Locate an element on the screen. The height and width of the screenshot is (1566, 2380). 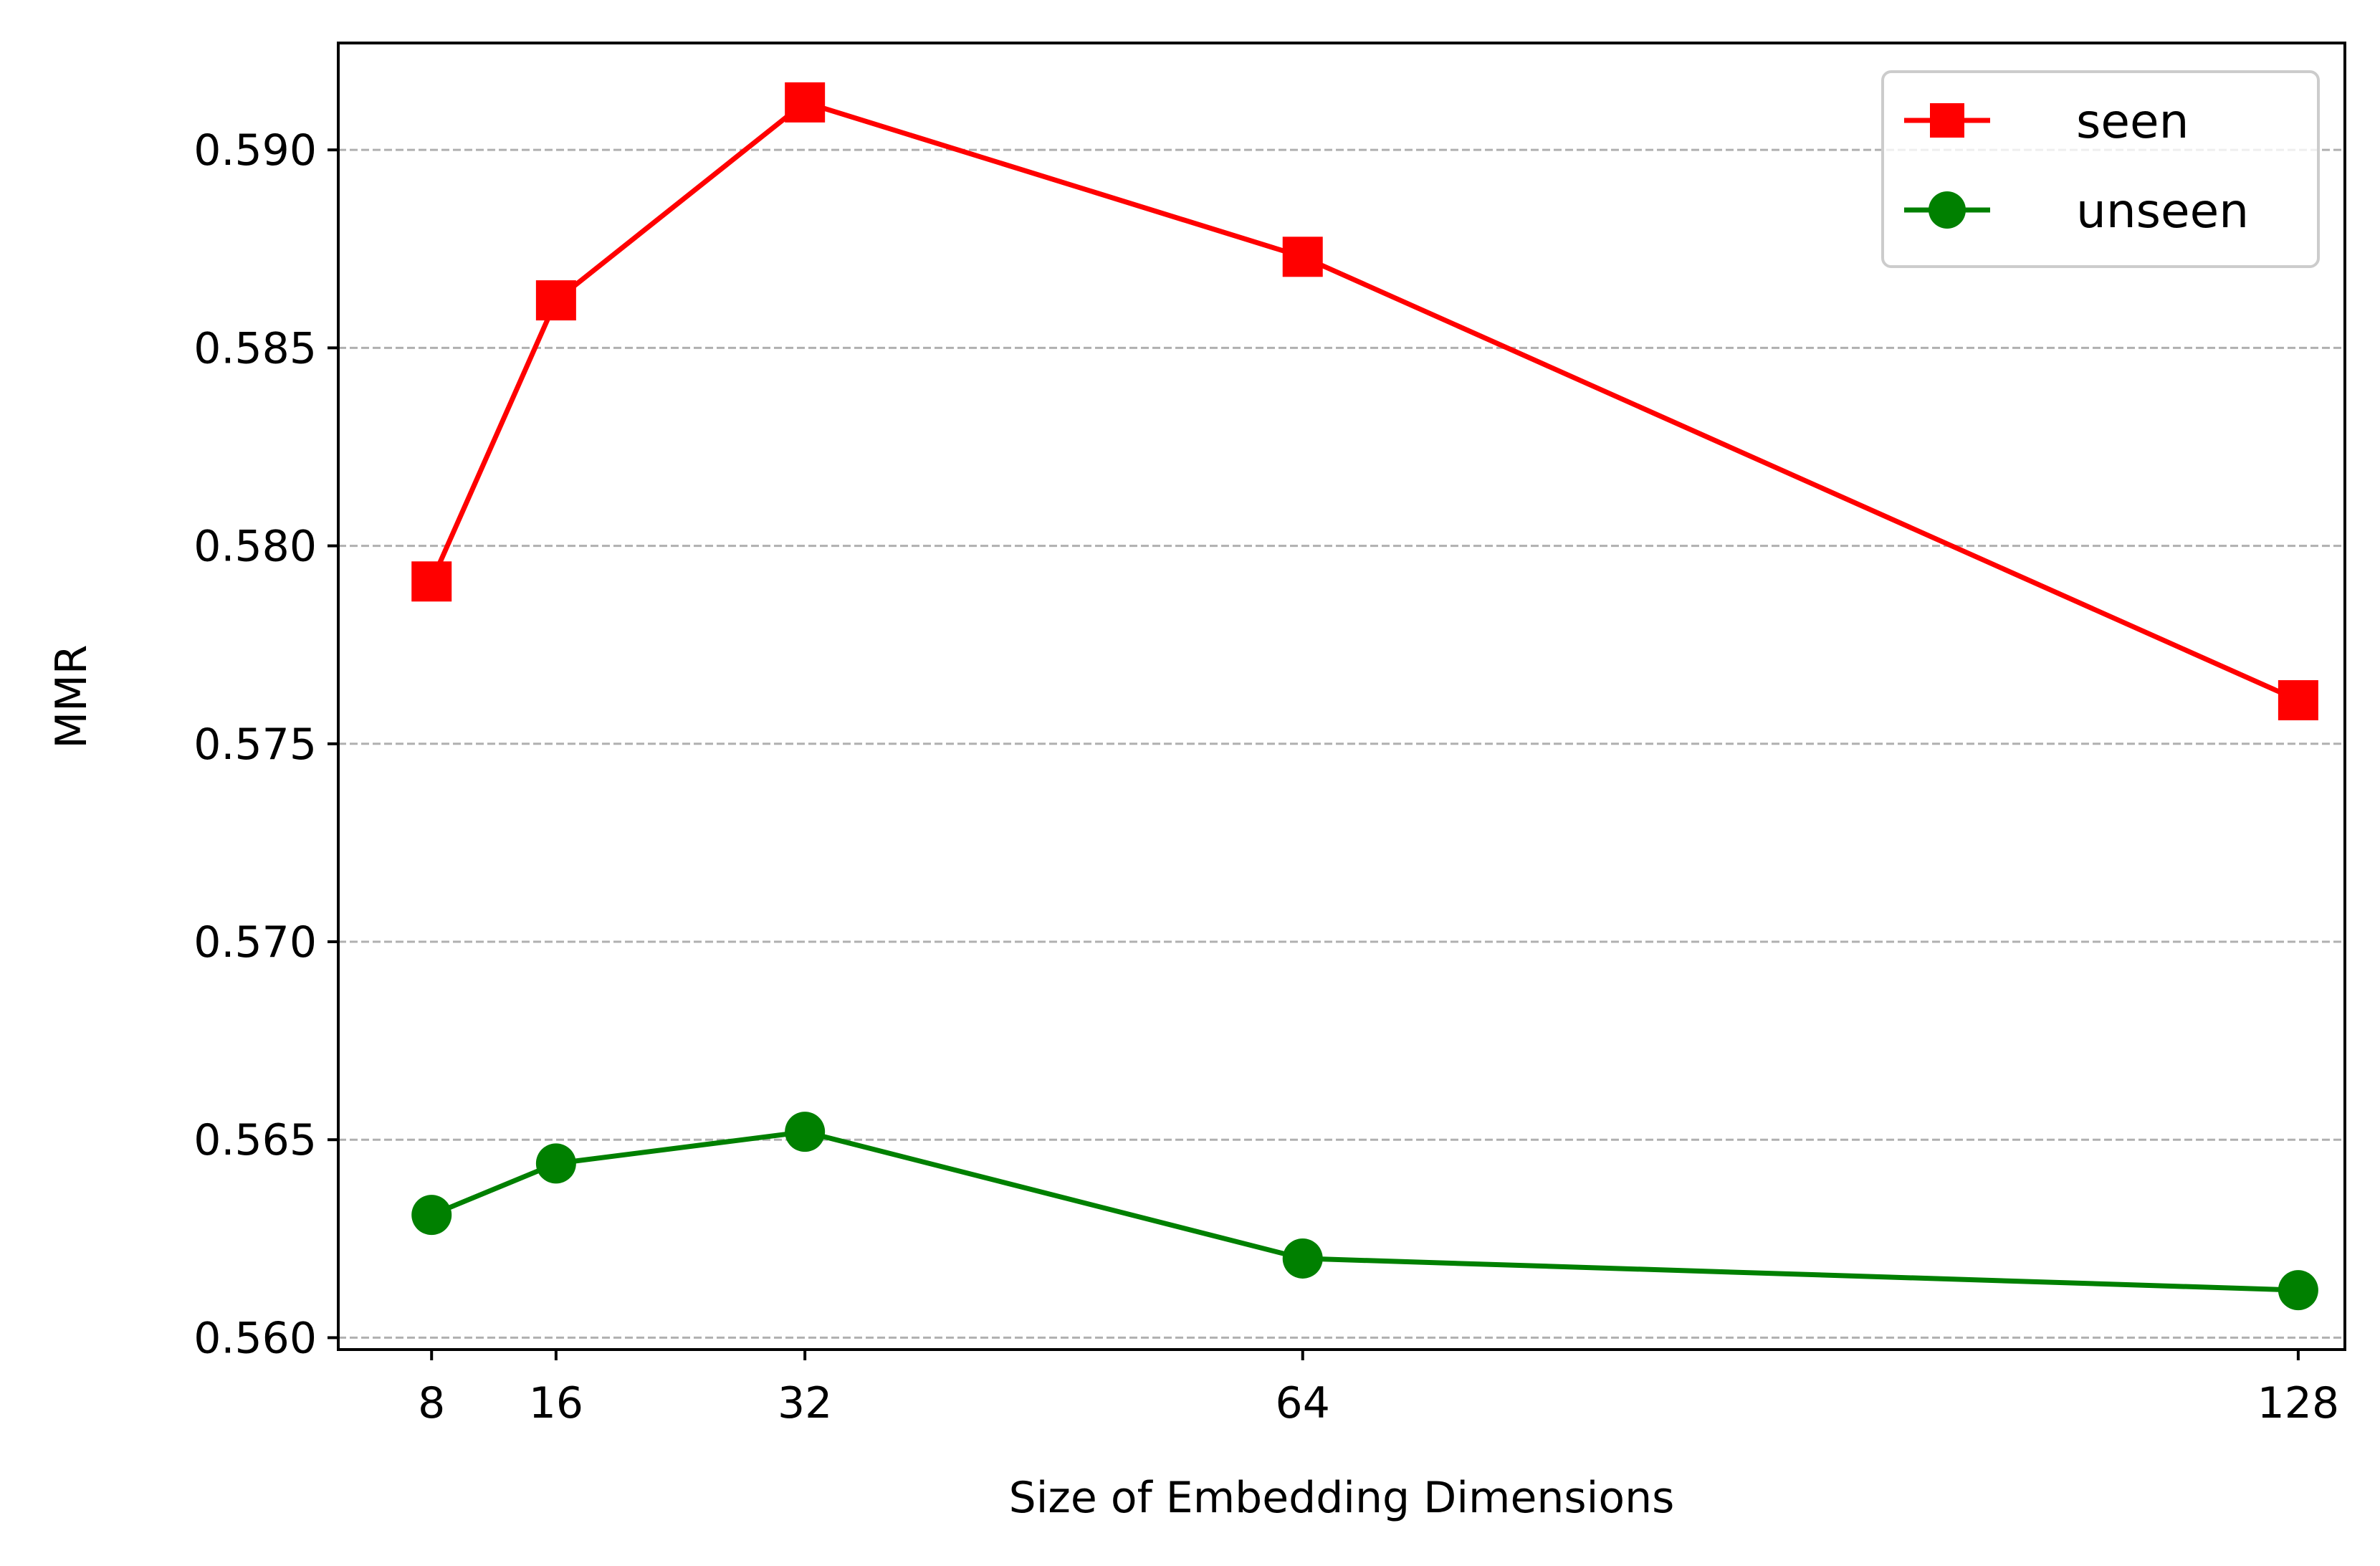
y-axis: 0.560 0.565 0.570 0.575 0.580 0.585 0.590 is located at coordinates (265, 744).